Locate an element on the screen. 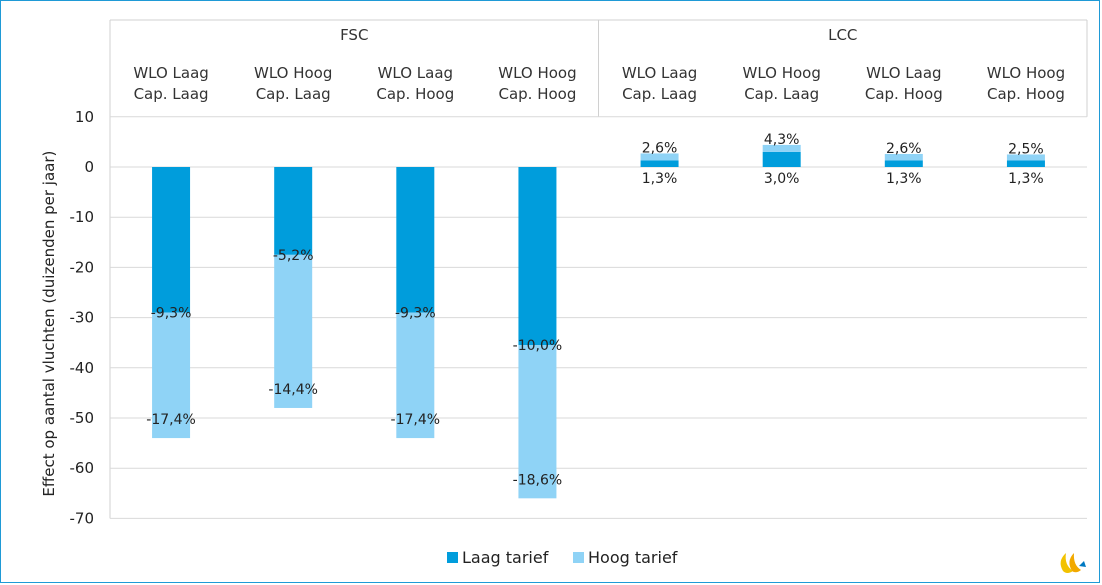 The height and width of the screenshot is (585, 1102). group-label: FSC is located at coordinates (354, 35).